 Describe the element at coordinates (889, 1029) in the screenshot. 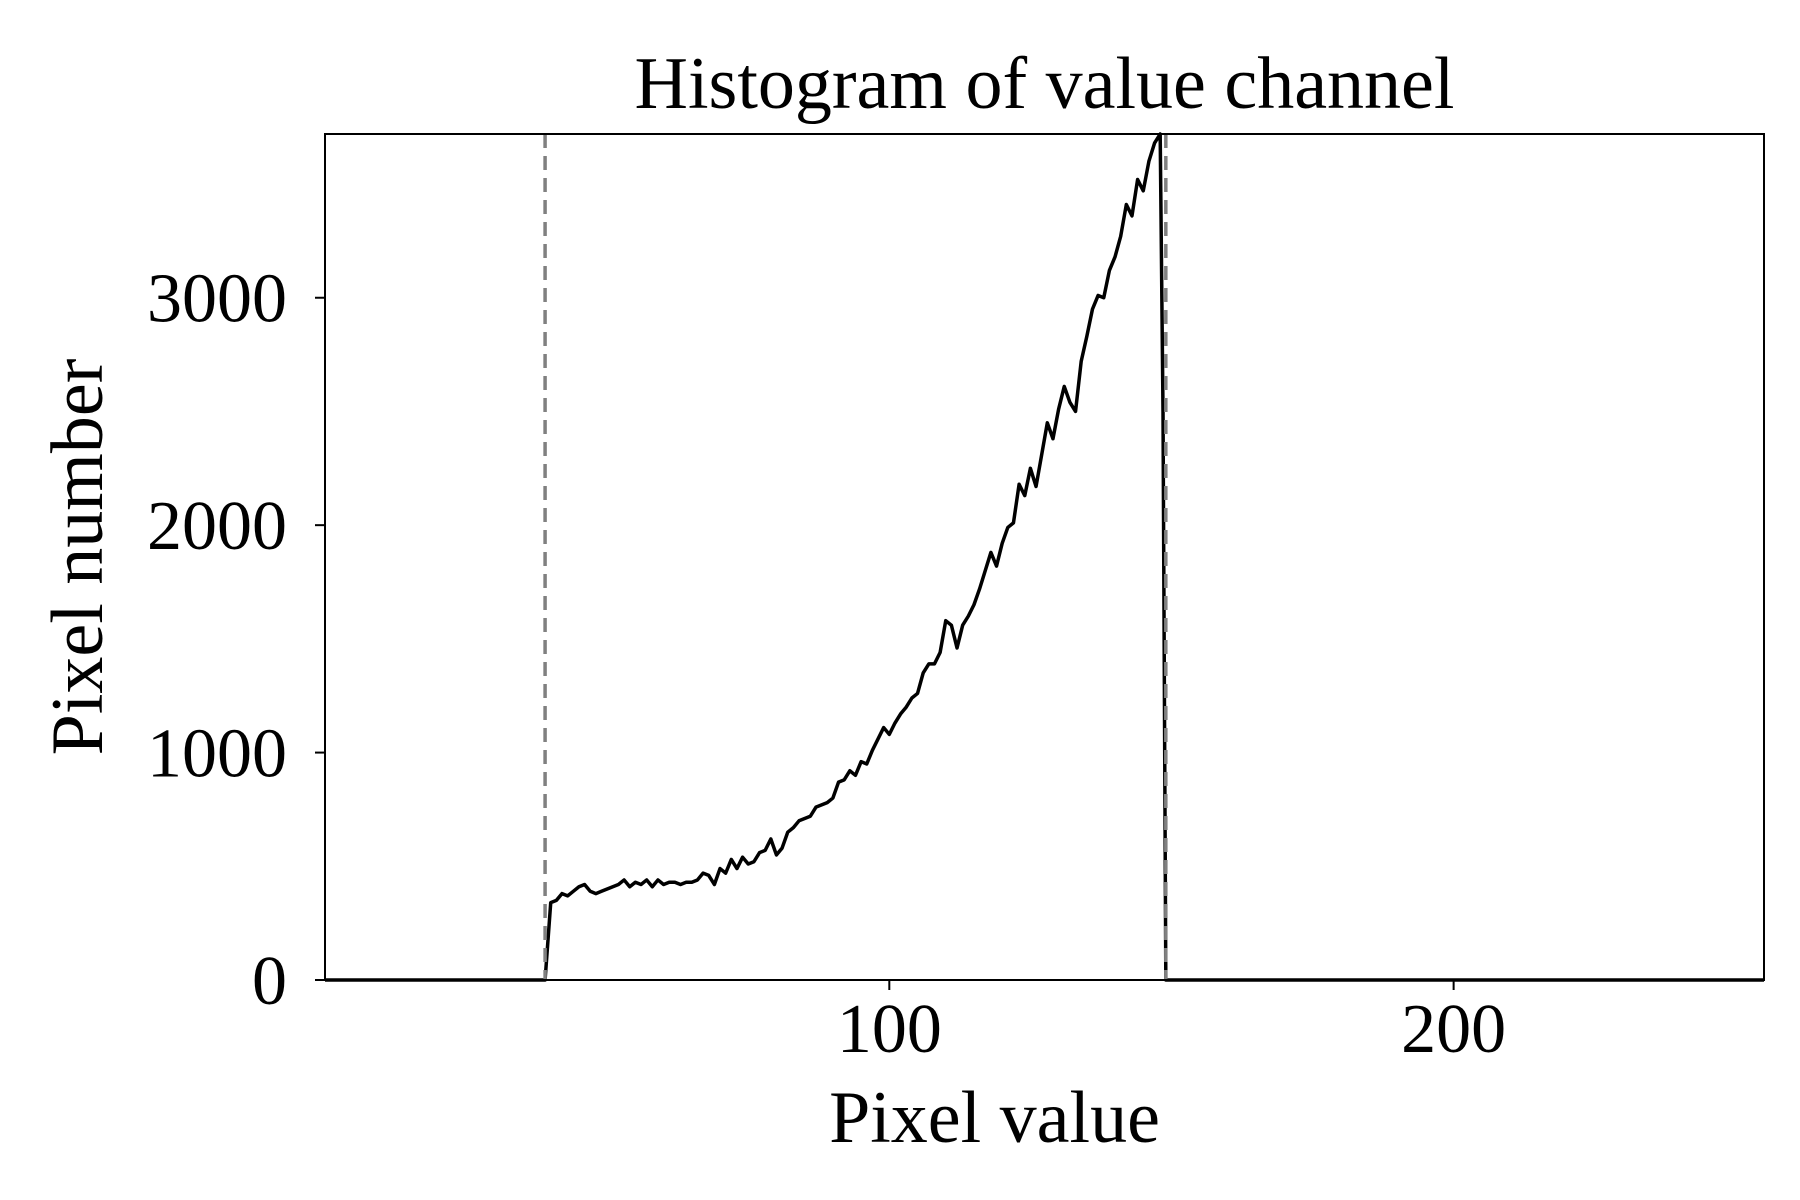

I see `x-tick-label-100: 100` at that location.